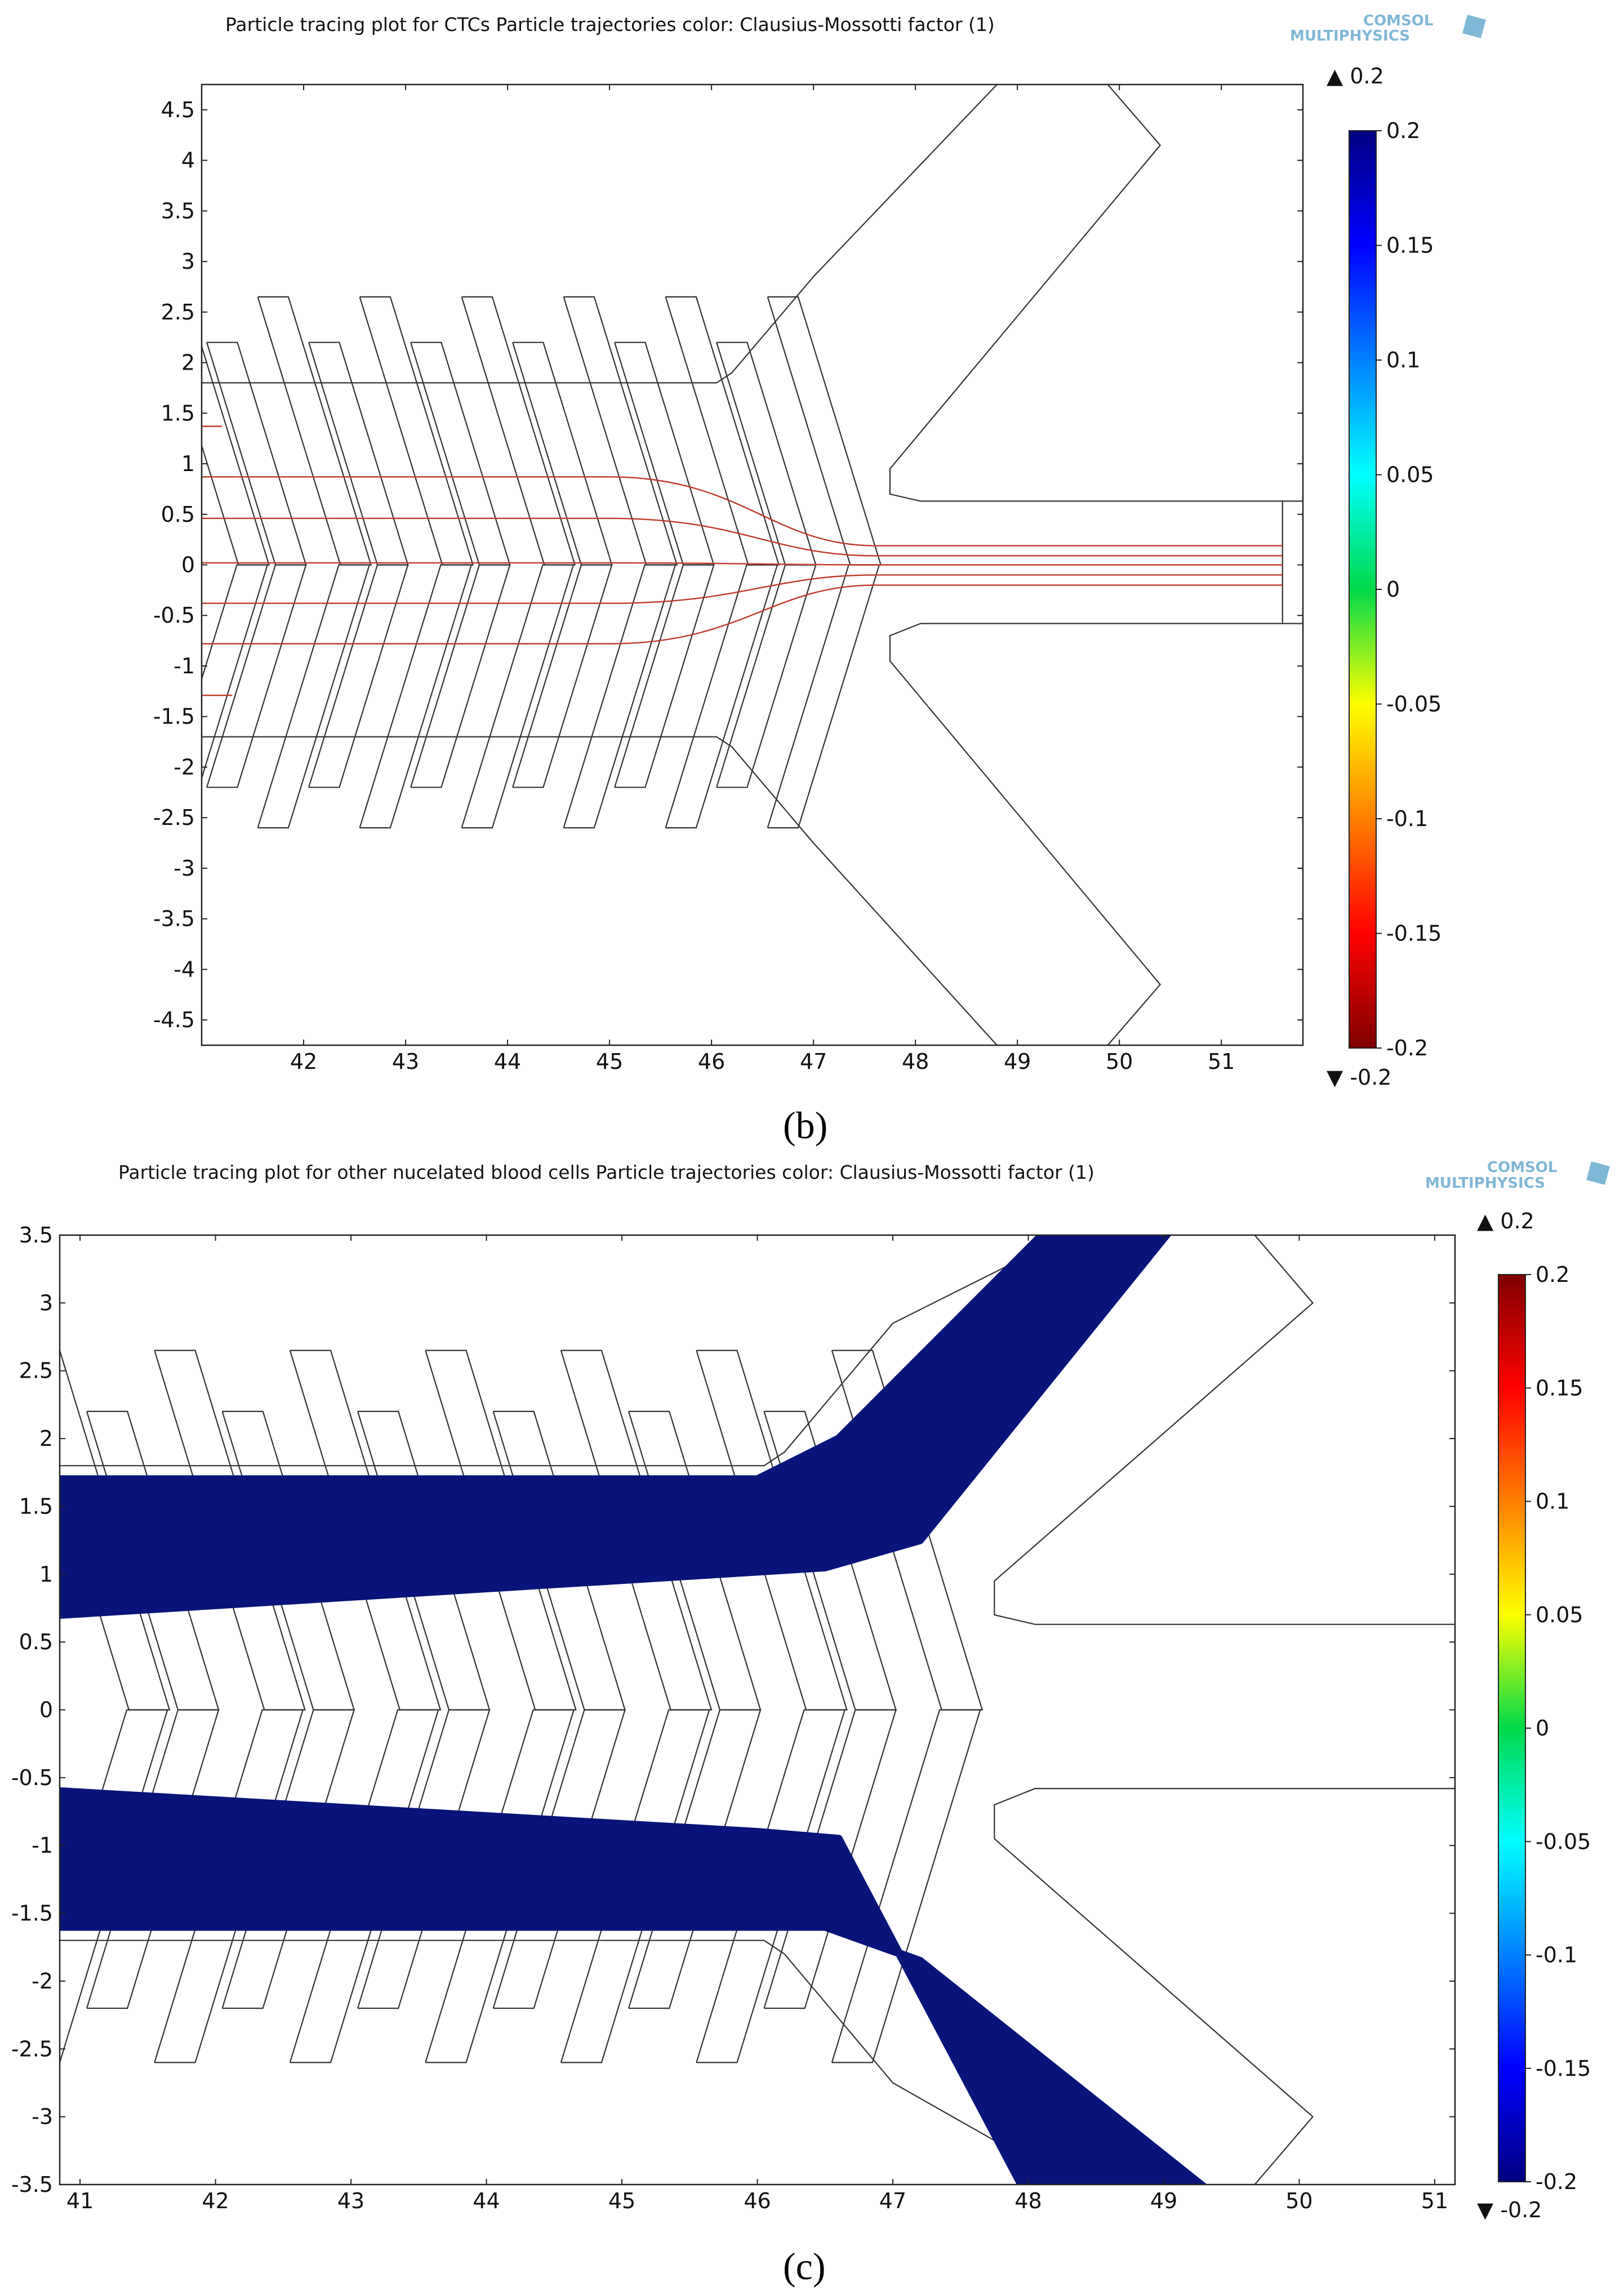  I want to click on x-tick-label: 51, so click(1221, 1061).